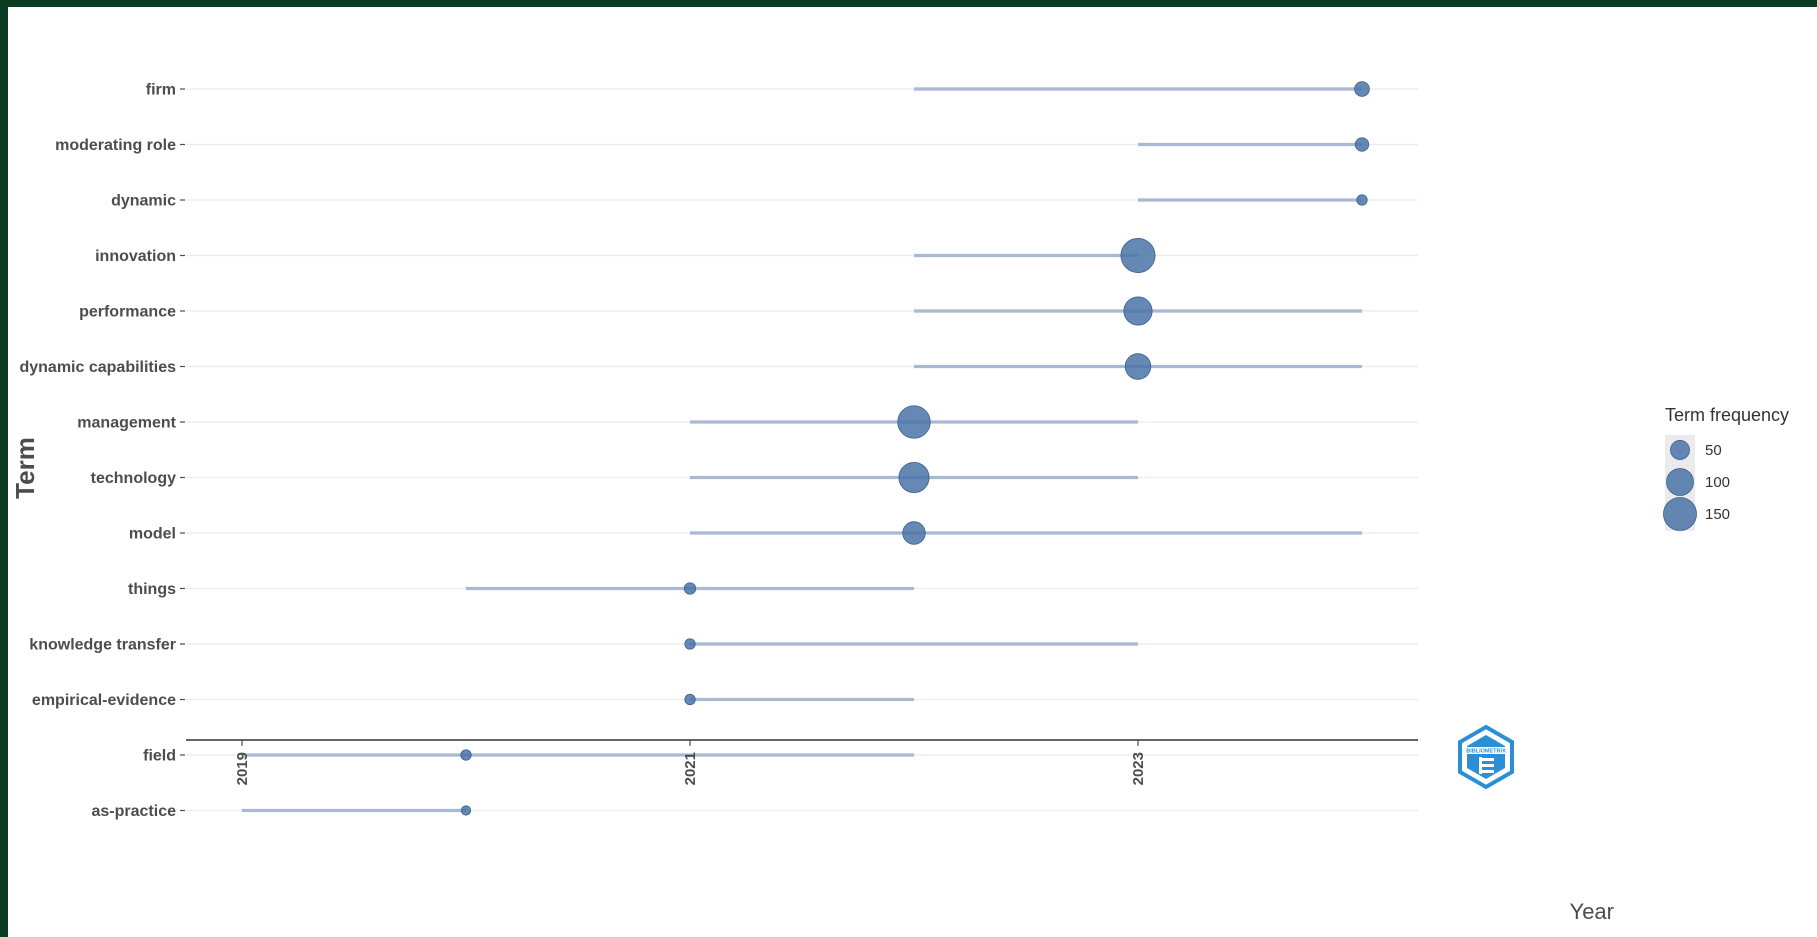 This screenshot has height=937, width=1817. What do you see at coordinates (1592, 911) in the screenshot?
I see `x-axis-title: Year` at bounding box center [1592, 911].